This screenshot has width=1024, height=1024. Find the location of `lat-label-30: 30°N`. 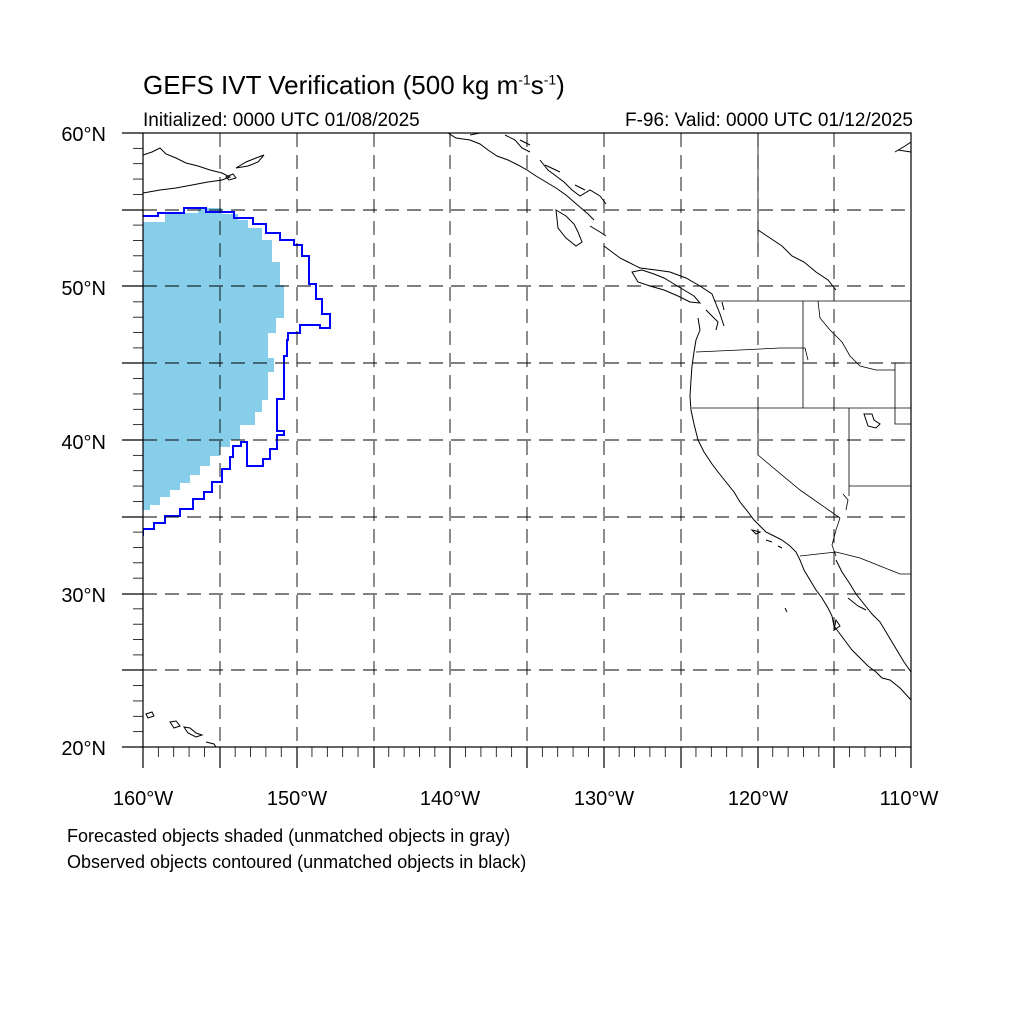

lat-label-30: 30°N is located at coordinates (83, 596).